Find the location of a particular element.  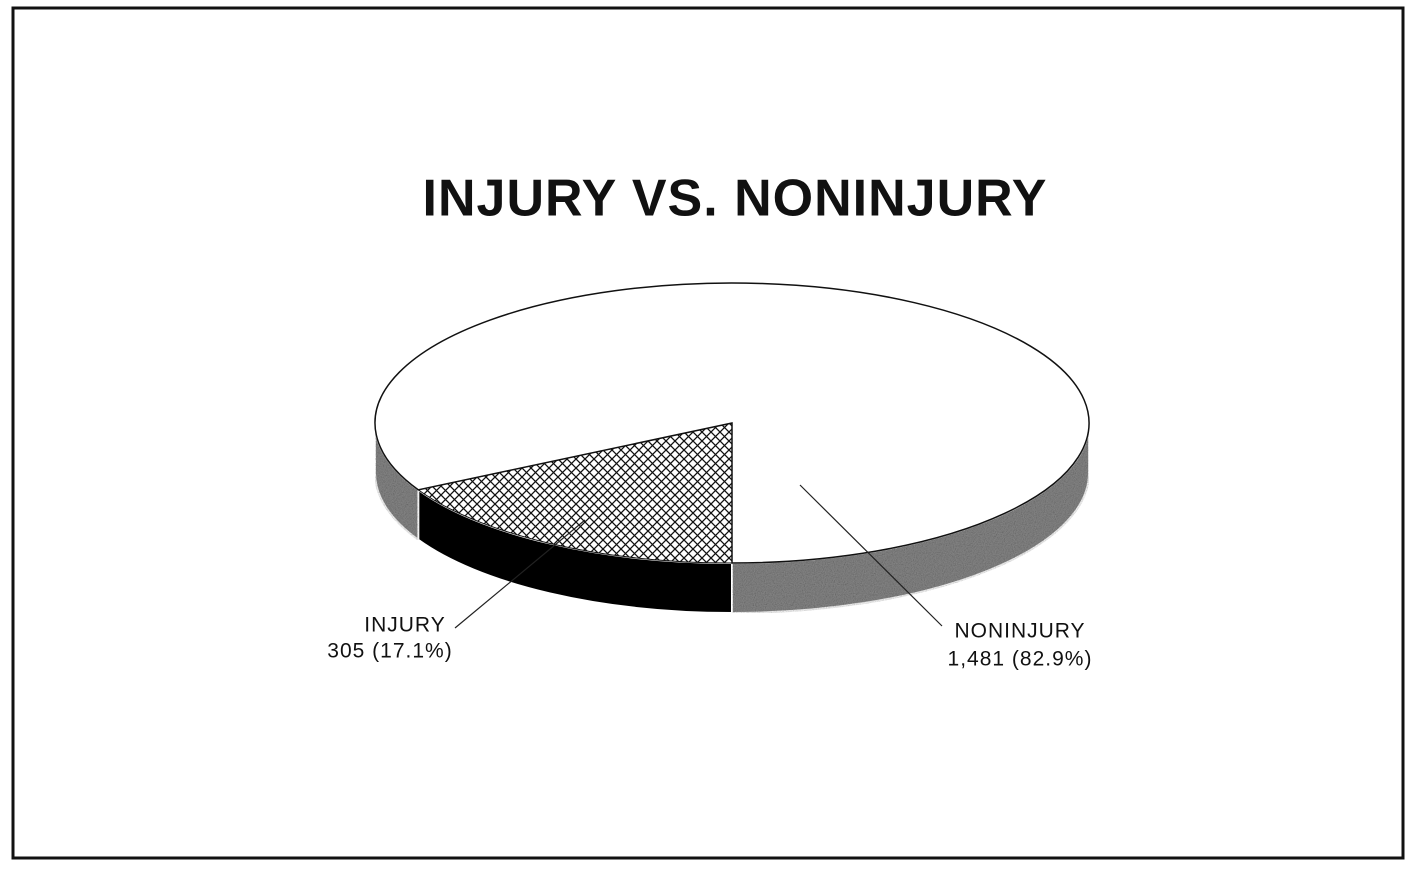

value-label: 305 (17.1%) is located at coordinates (389, 651).